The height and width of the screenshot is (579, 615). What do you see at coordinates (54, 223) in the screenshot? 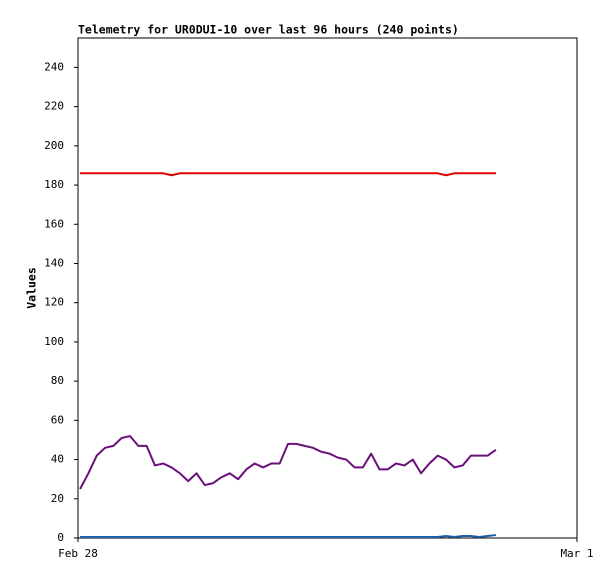
I see `y-tick-label: 160` at bounding box center [54, 223].